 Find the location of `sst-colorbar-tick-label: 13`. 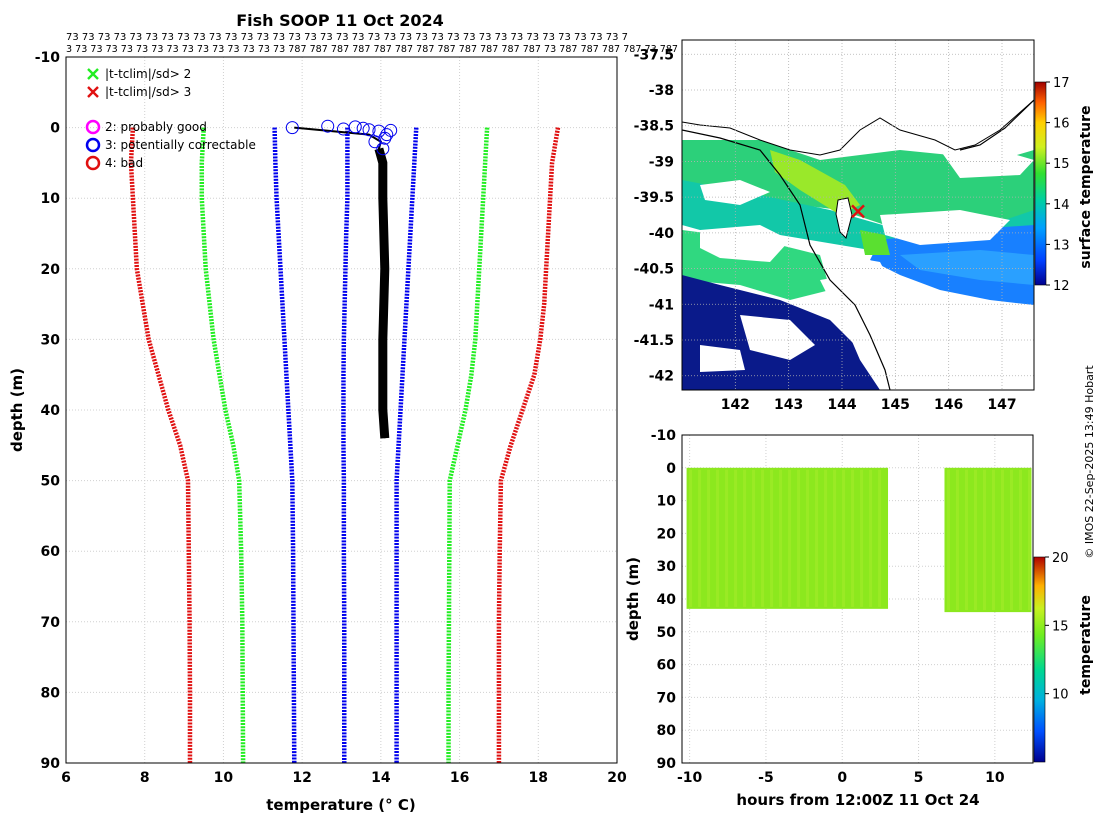

sst-colorbar-tick-label: 13 is located at coordinates (1061, 245).